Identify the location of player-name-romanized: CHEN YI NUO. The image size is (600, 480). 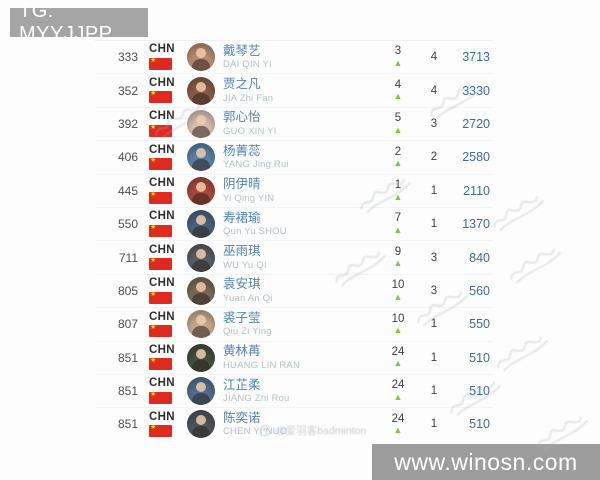
(255, 432).